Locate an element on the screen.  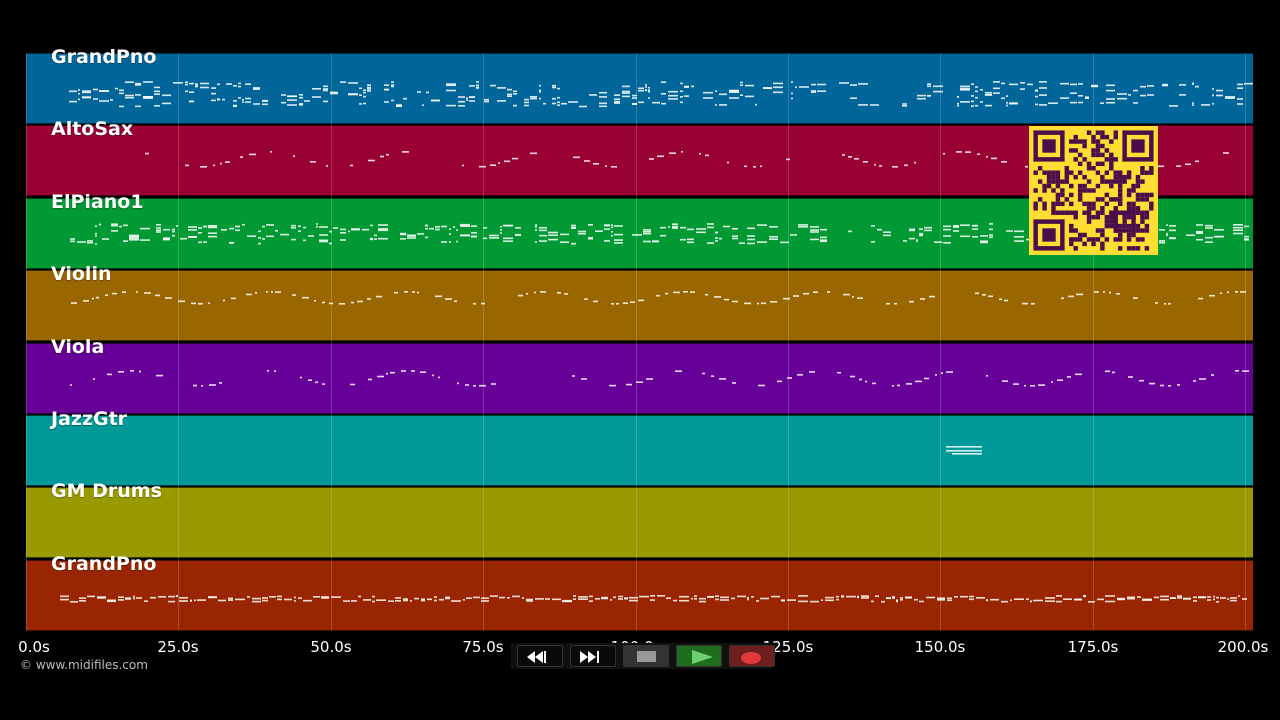
stop-button is located at coordinates (646, 656).